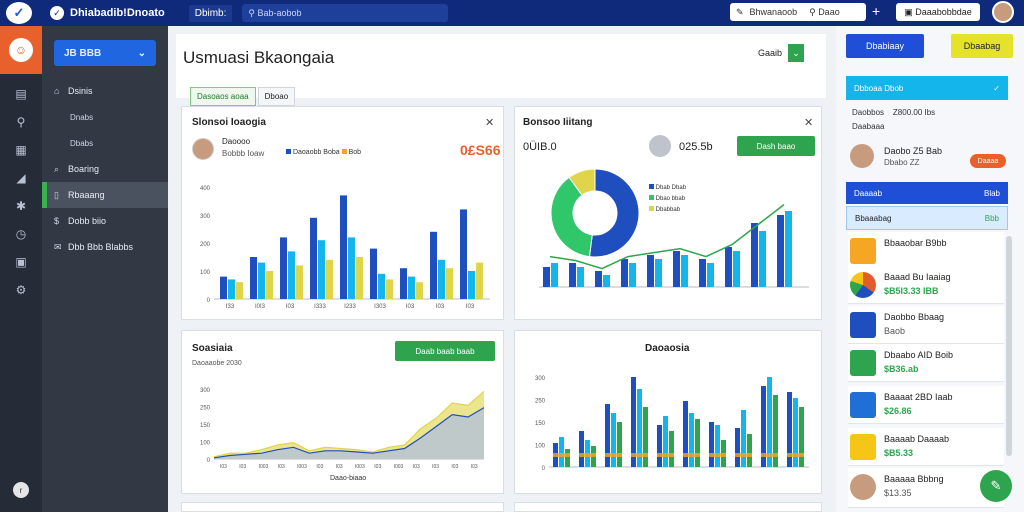  I want to click on card-title: Soasiaia, so click(212, 348).